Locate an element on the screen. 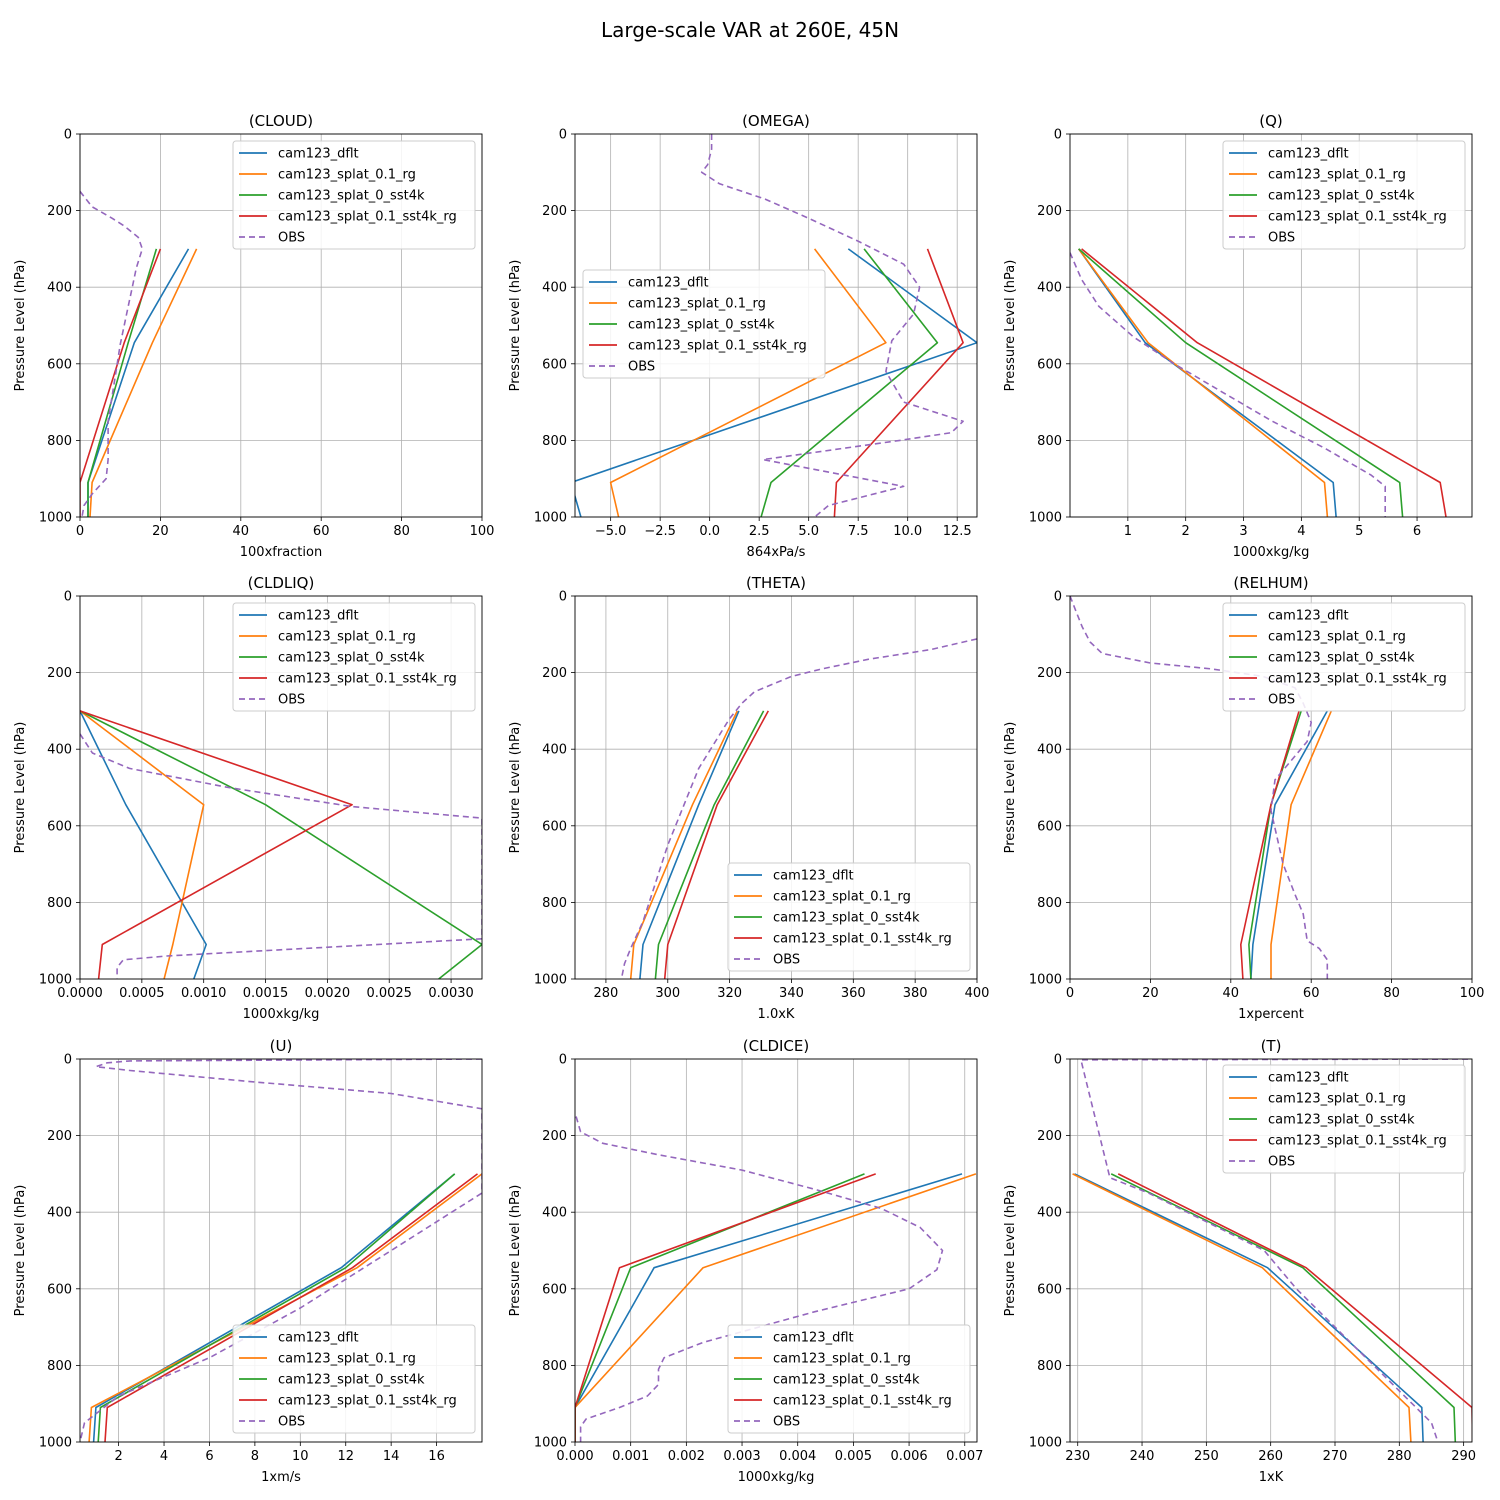 The height and width of the screenshot is (1500, 1500). x-tick-label: 8 is located at coordinates (255, 1456).